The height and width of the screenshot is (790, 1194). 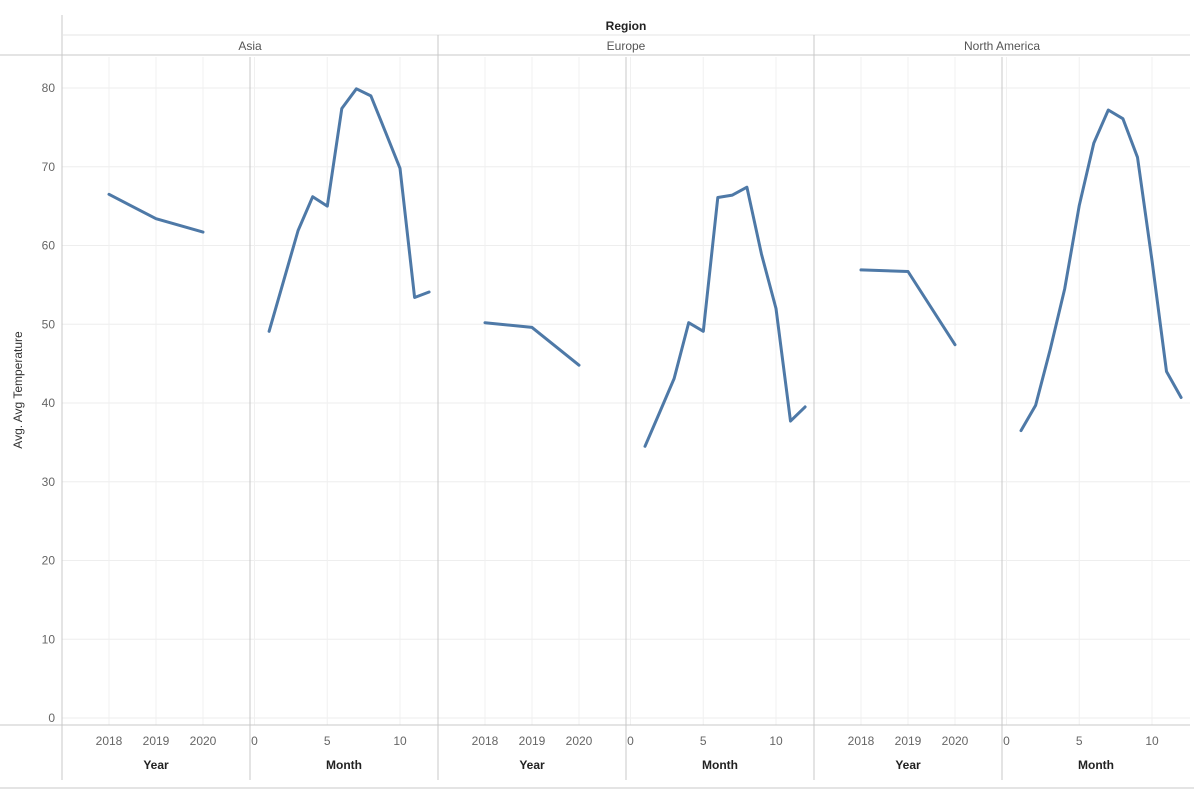 What do you see at coordinates (51, 718) in the screenshot?
I see `y-tick-label: 0` at bounding box center [51, 718].